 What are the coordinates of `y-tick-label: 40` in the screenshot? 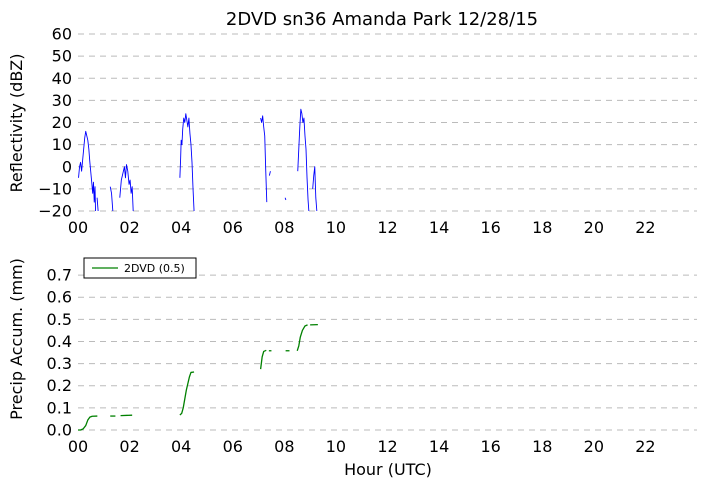 It's located at (62, 78).